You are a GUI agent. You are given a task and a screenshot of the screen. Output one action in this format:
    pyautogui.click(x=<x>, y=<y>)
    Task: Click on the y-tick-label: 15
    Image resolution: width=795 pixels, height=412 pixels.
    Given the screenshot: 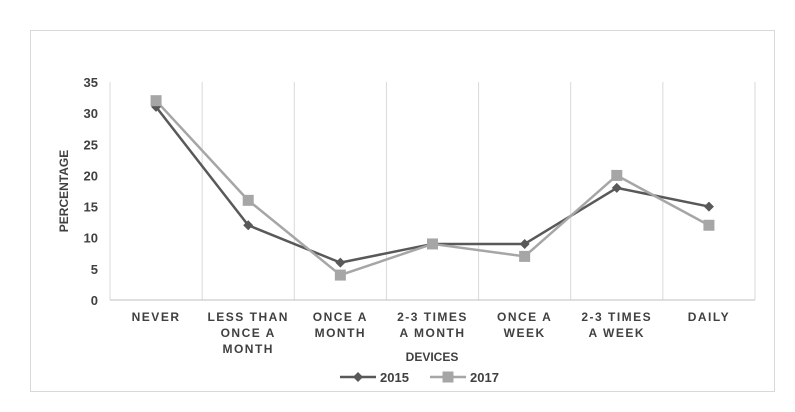 What is the action you would take?
    pyautogui.click(x=91, y=207)
    